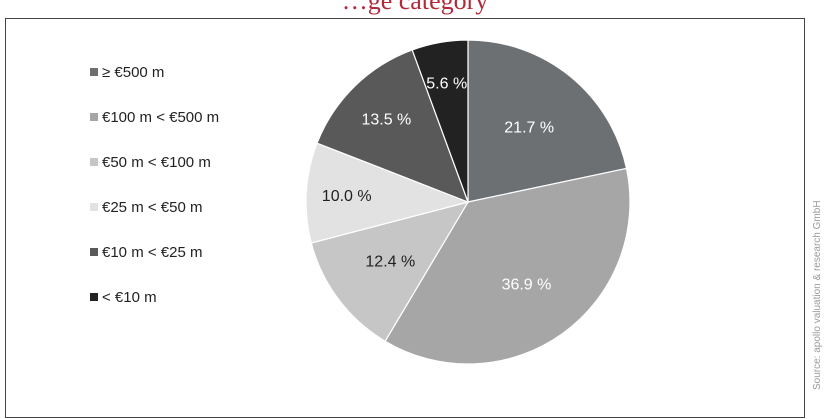  I want to click on slice-label: 36.9 %, so click(527, 285).